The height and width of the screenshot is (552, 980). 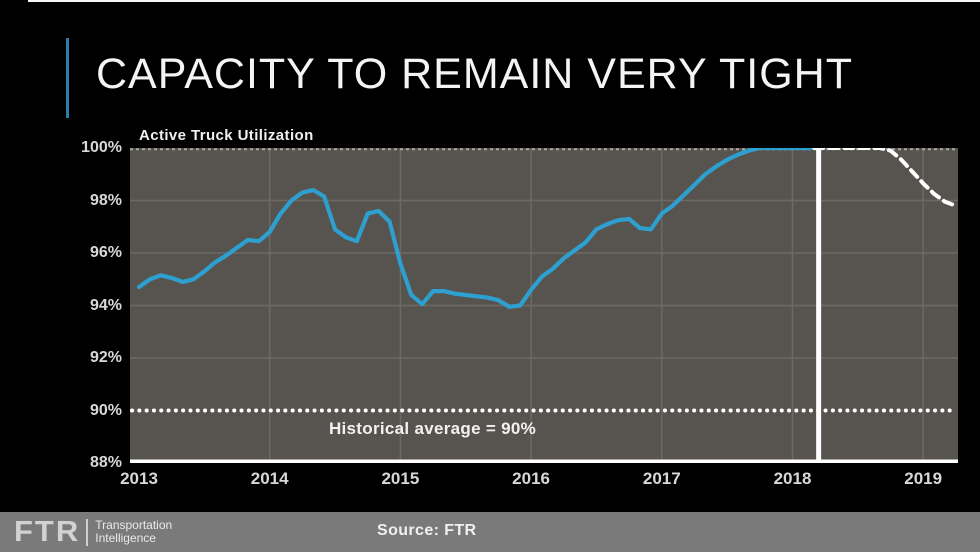 I want to click on x-tick-label: 2013, so click(x=139, y=478).